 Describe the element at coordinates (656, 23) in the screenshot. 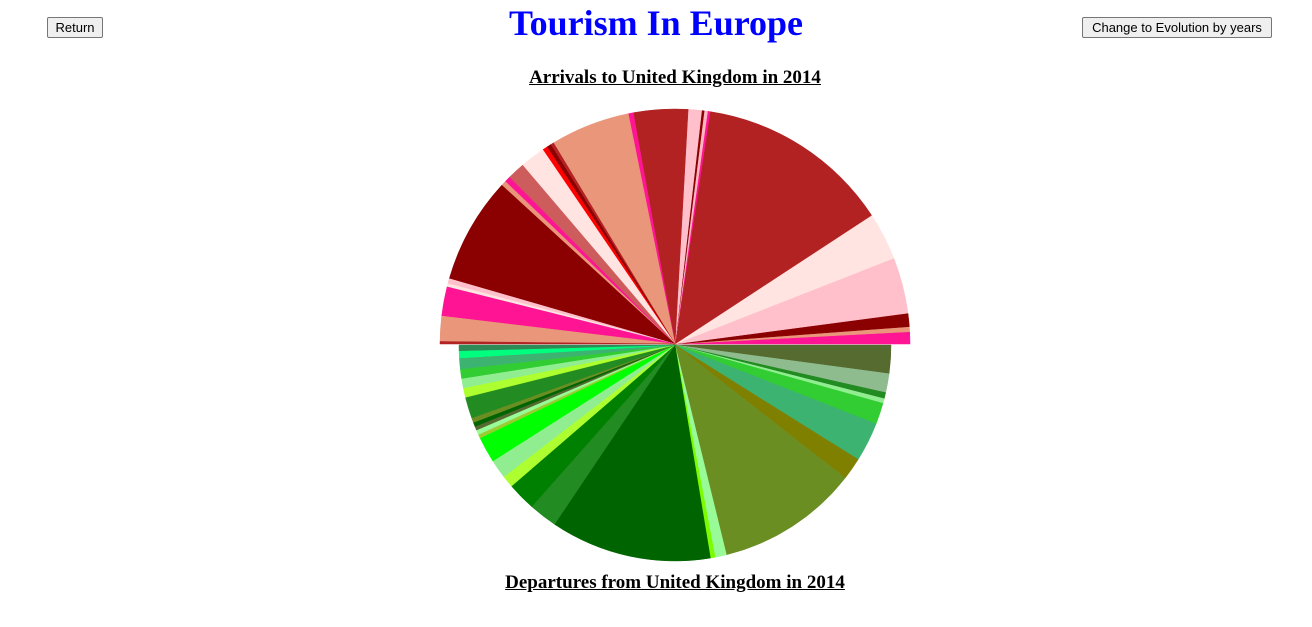

I see `page-title: Tourism In Europe` at that location.